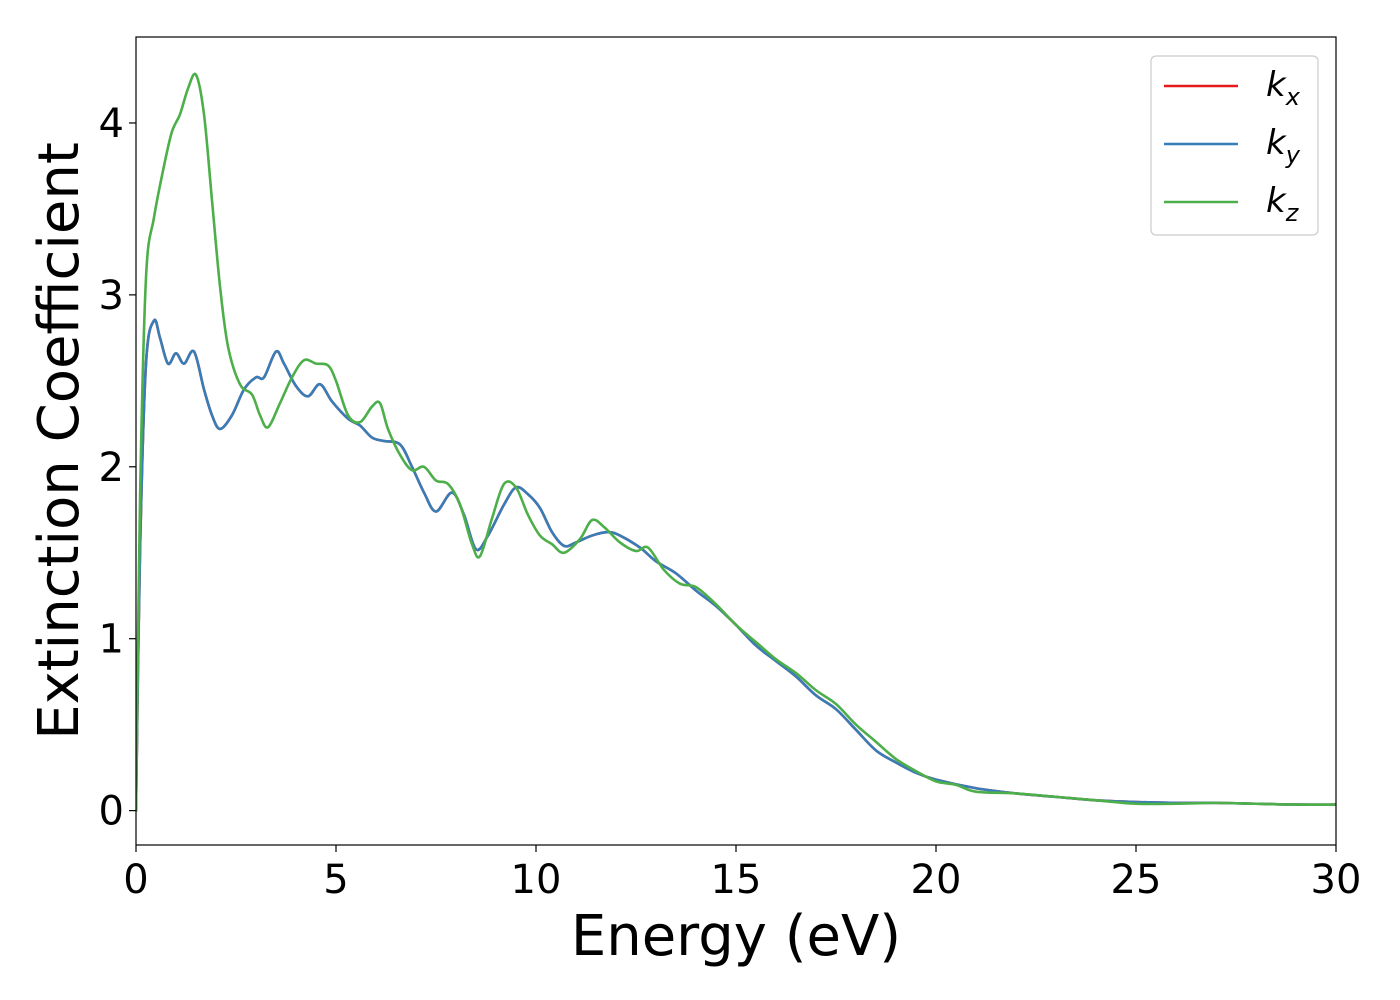  Describe the element at coordinates (111, 468) in the screenshot. I see `y-tick-label: 2` at that location.